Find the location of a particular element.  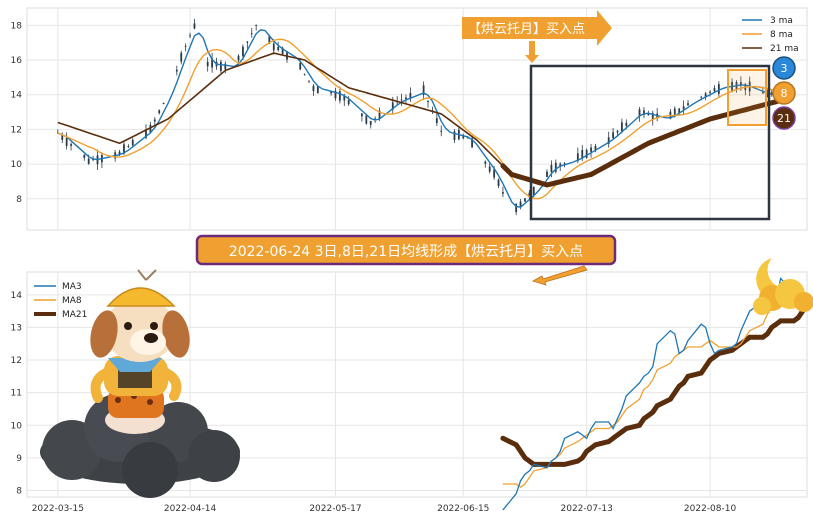

highlight-box is located at coordinates (650, 142).